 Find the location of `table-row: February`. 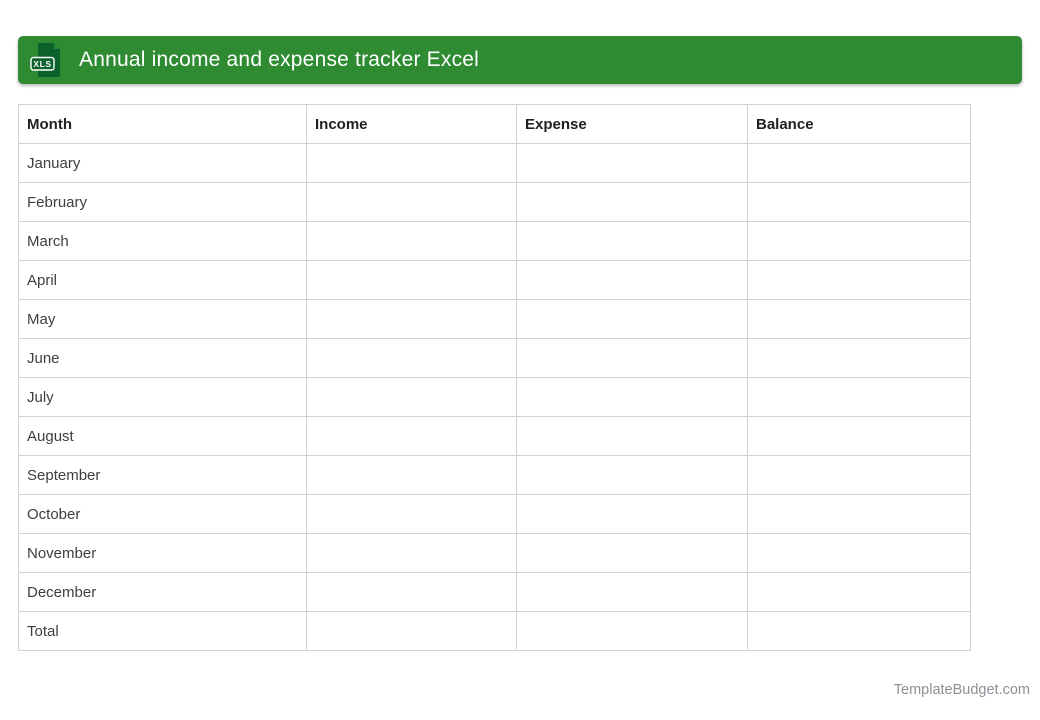

table-row: February is located at coordinates (494, 202).